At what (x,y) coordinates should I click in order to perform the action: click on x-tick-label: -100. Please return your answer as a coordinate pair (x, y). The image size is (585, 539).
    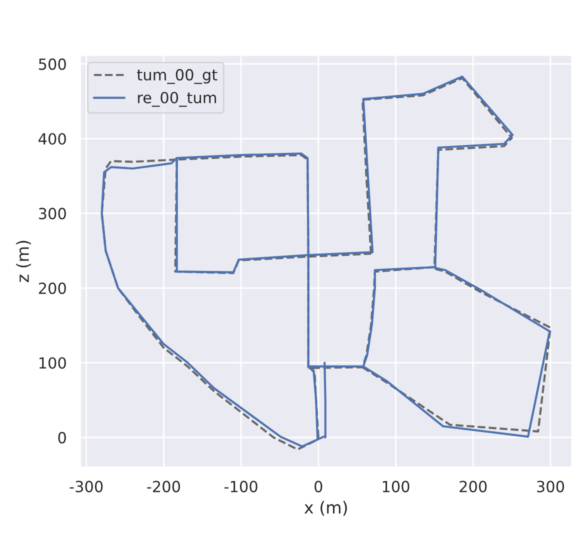
    Looking at the image, I should click on (241, 486).